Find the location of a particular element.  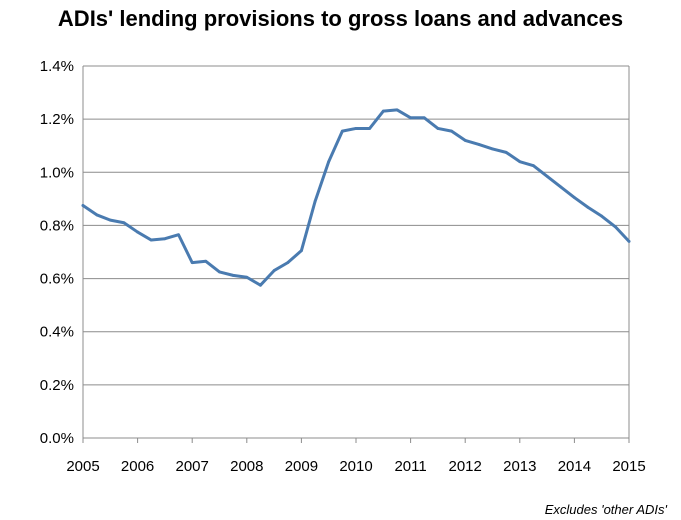

x-tick-label: 2011 is located at coordinates (410, 466).